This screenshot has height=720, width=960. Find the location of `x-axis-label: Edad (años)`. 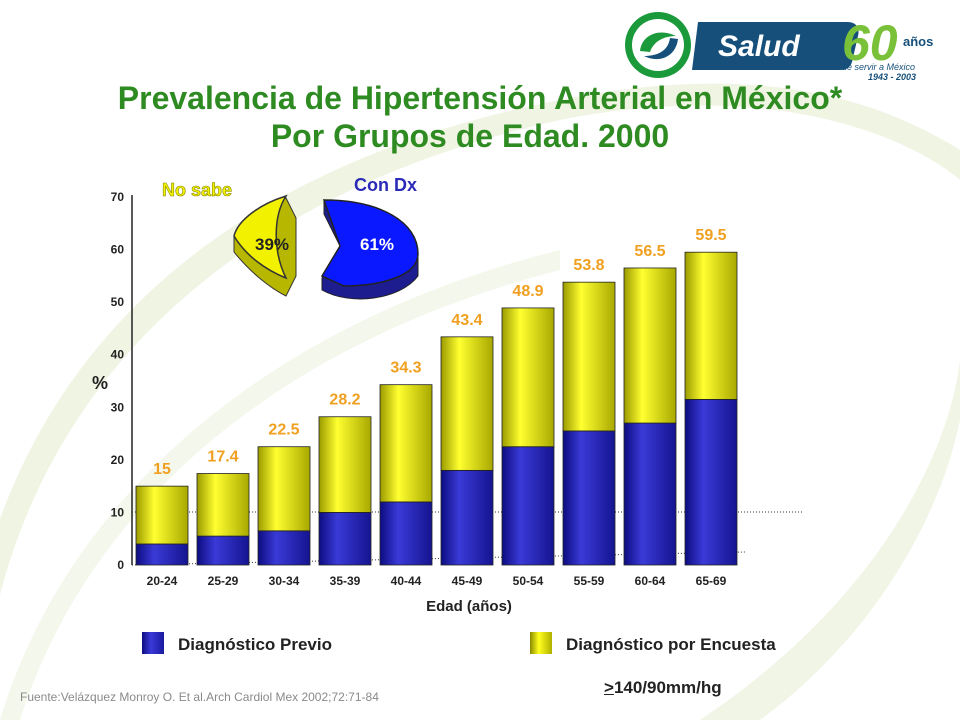

x-axis-label: Edad (años) is located at coordinates (469, 606).